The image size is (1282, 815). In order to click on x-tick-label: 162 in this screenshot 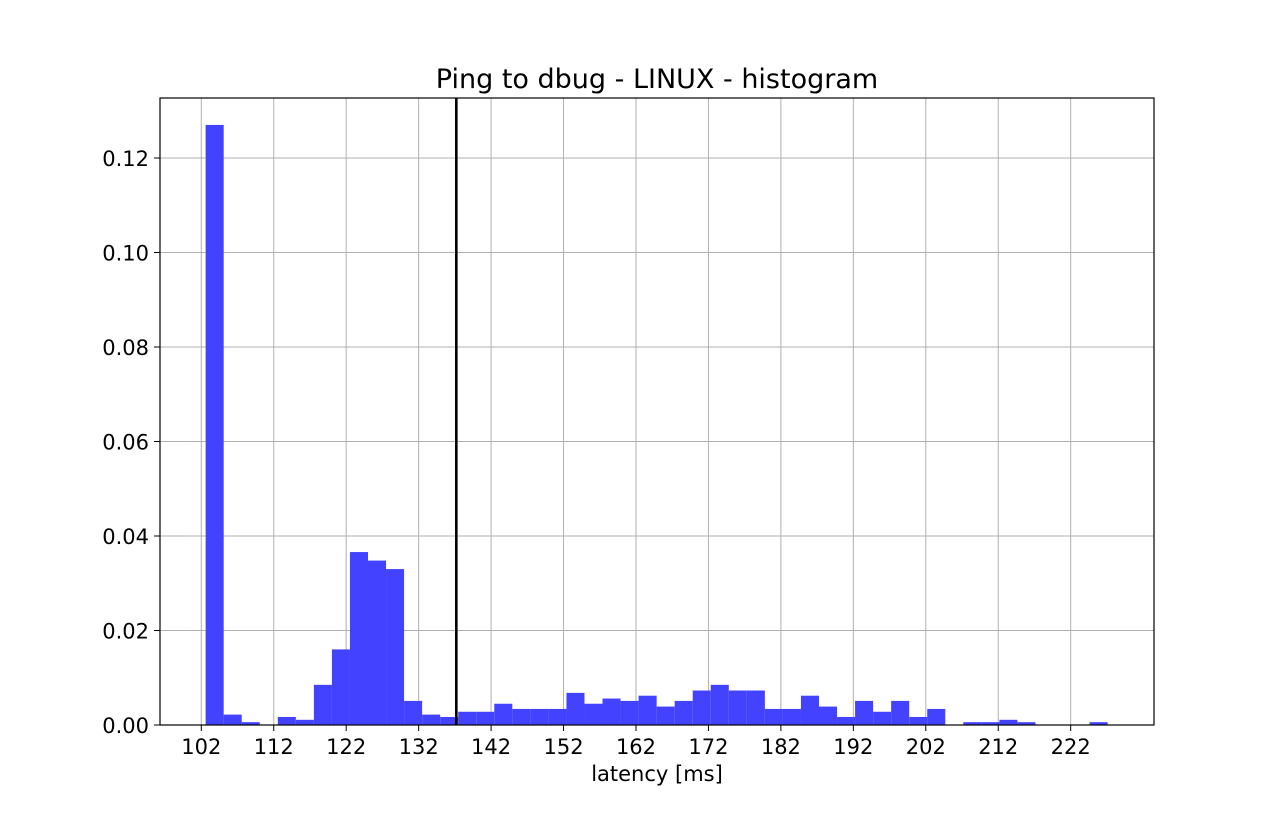, I will do `click(636, 747)`.